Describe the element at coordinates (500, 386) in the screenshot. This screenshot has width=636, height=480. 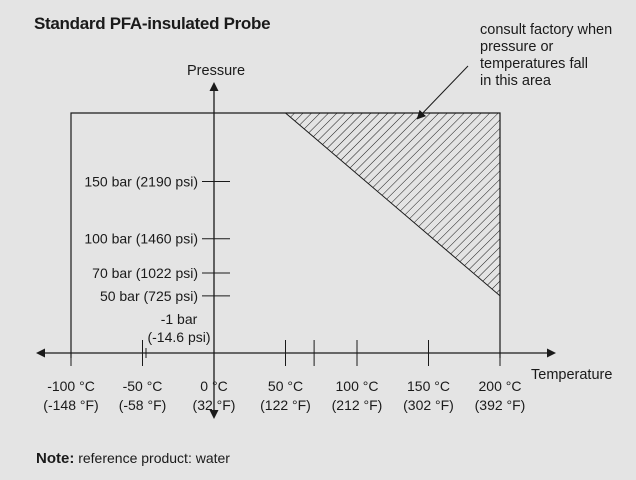
I see `x-tick-label: 200 °C` at that location.